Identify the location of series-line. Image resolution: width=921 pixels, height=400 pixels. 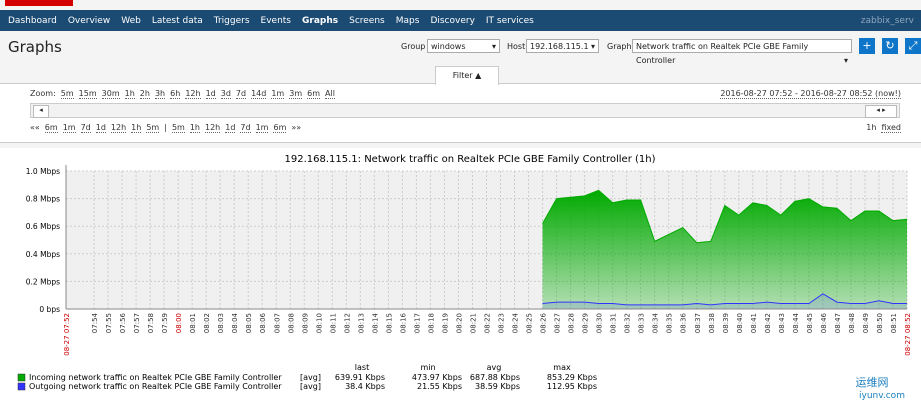
(725, 216).